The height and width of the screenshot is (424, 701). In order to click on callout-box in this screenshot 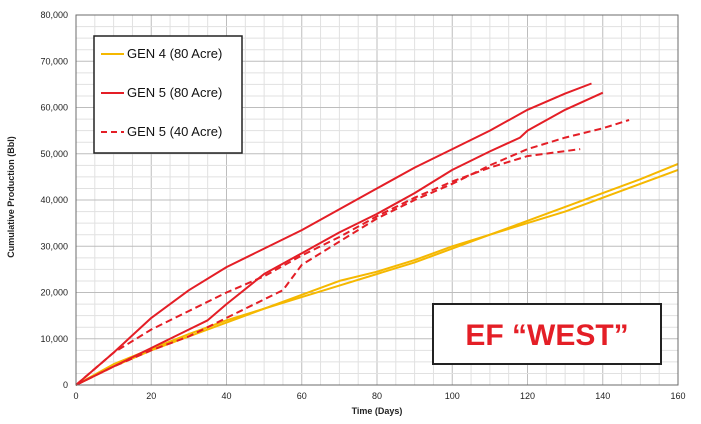, I will do `click(547, 334)`.